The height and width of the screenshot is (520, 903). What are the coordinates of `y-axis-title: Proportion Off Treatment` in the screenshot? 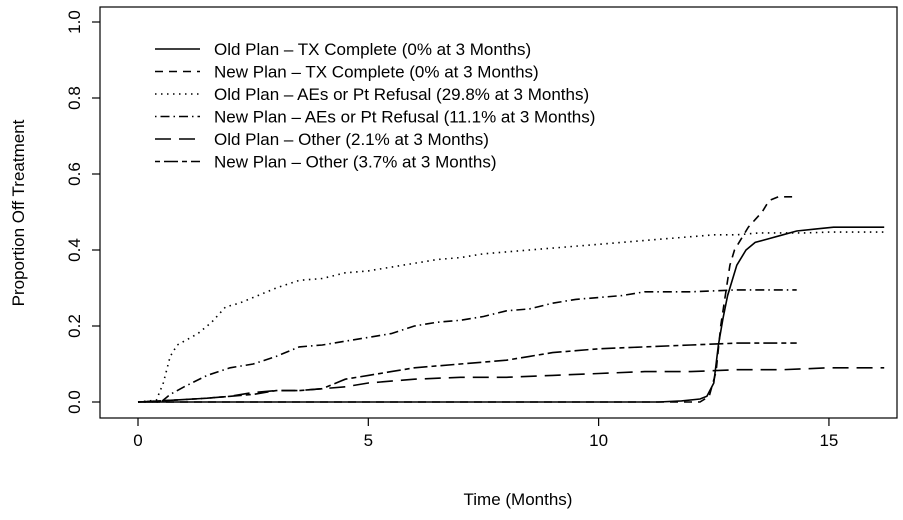 It's located at (18, 212).